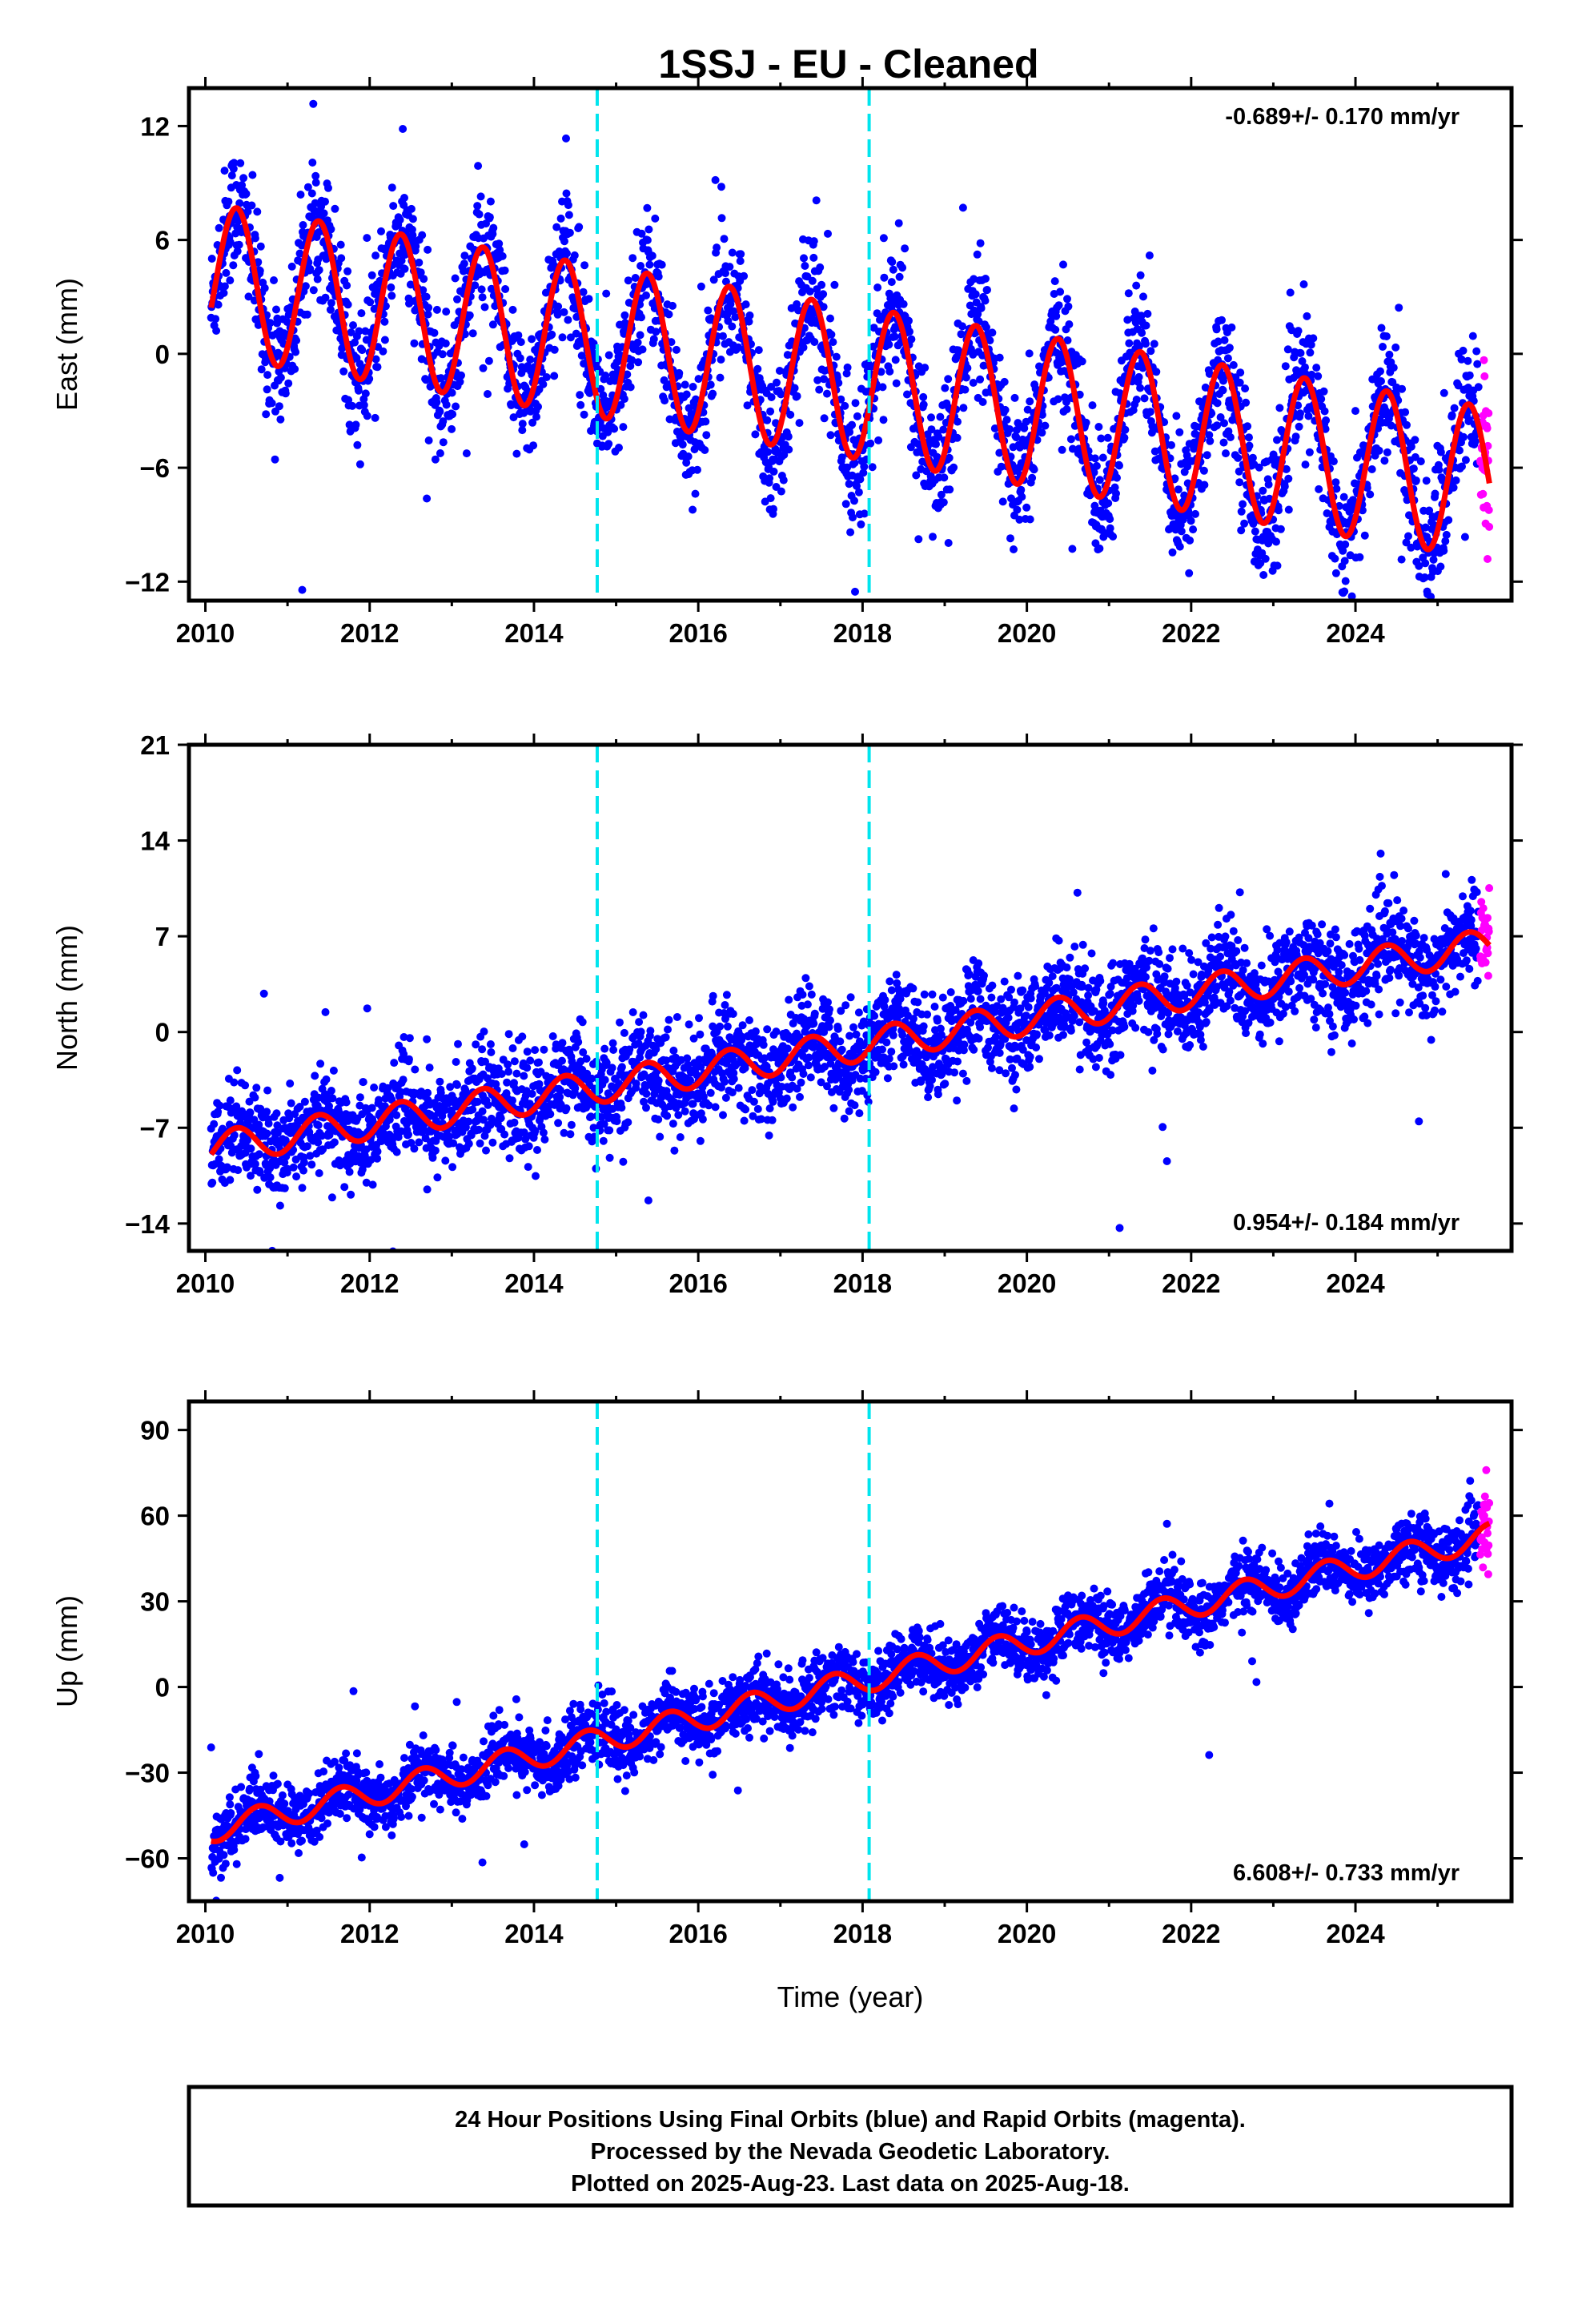 This screenshot has height=2324, width=1582. I want to click on y-tick-label: −6, so click(154, 468).